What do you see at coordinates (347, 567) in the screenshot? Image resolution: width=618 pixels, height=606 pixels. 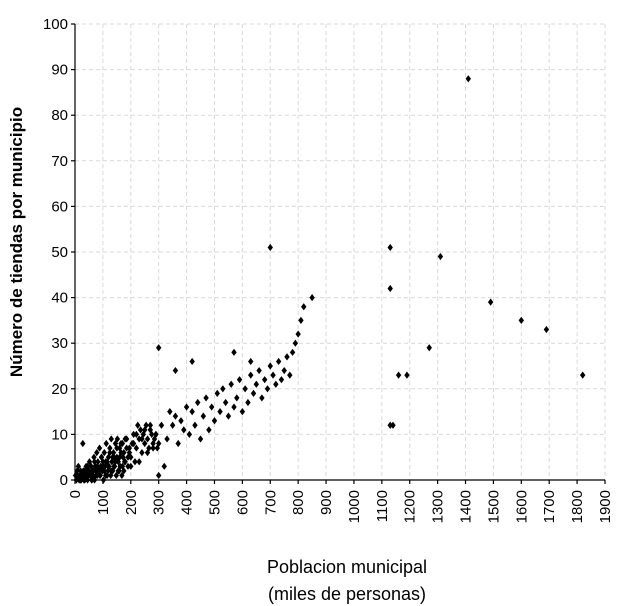 I see `x-axis-label-line-1: Poblacion municipal` at bounding box center [347, 567].